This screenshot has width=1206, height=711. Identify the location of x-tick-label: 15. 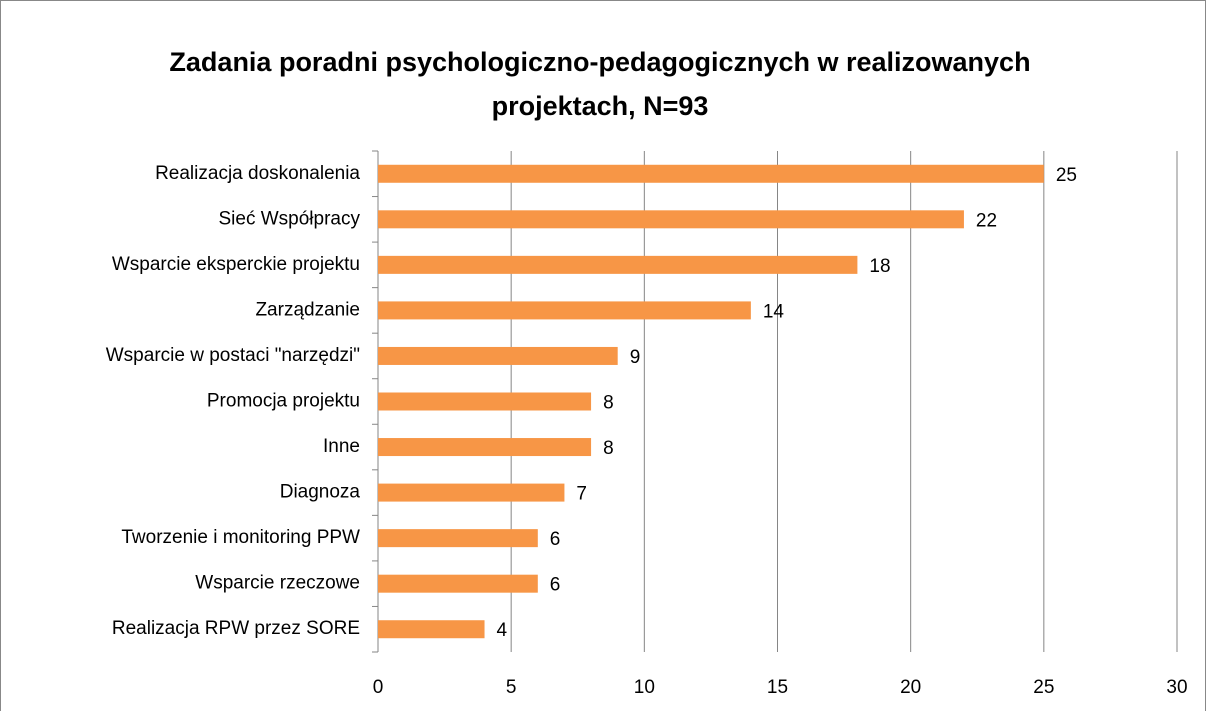
(777, 687).